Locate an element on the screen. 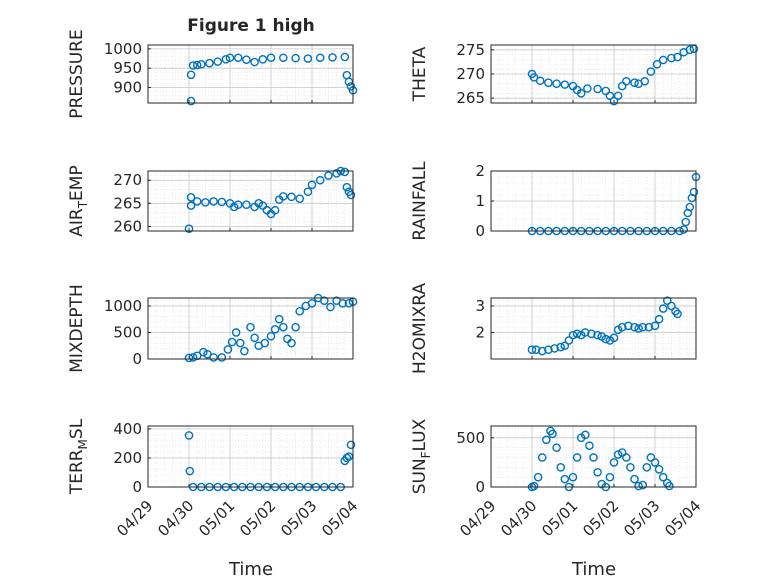 The width and height of the screenshot is (778, 583). subplot-h2omixra: 2 3 H2OMIXRA is located at coordinates (553, 328).